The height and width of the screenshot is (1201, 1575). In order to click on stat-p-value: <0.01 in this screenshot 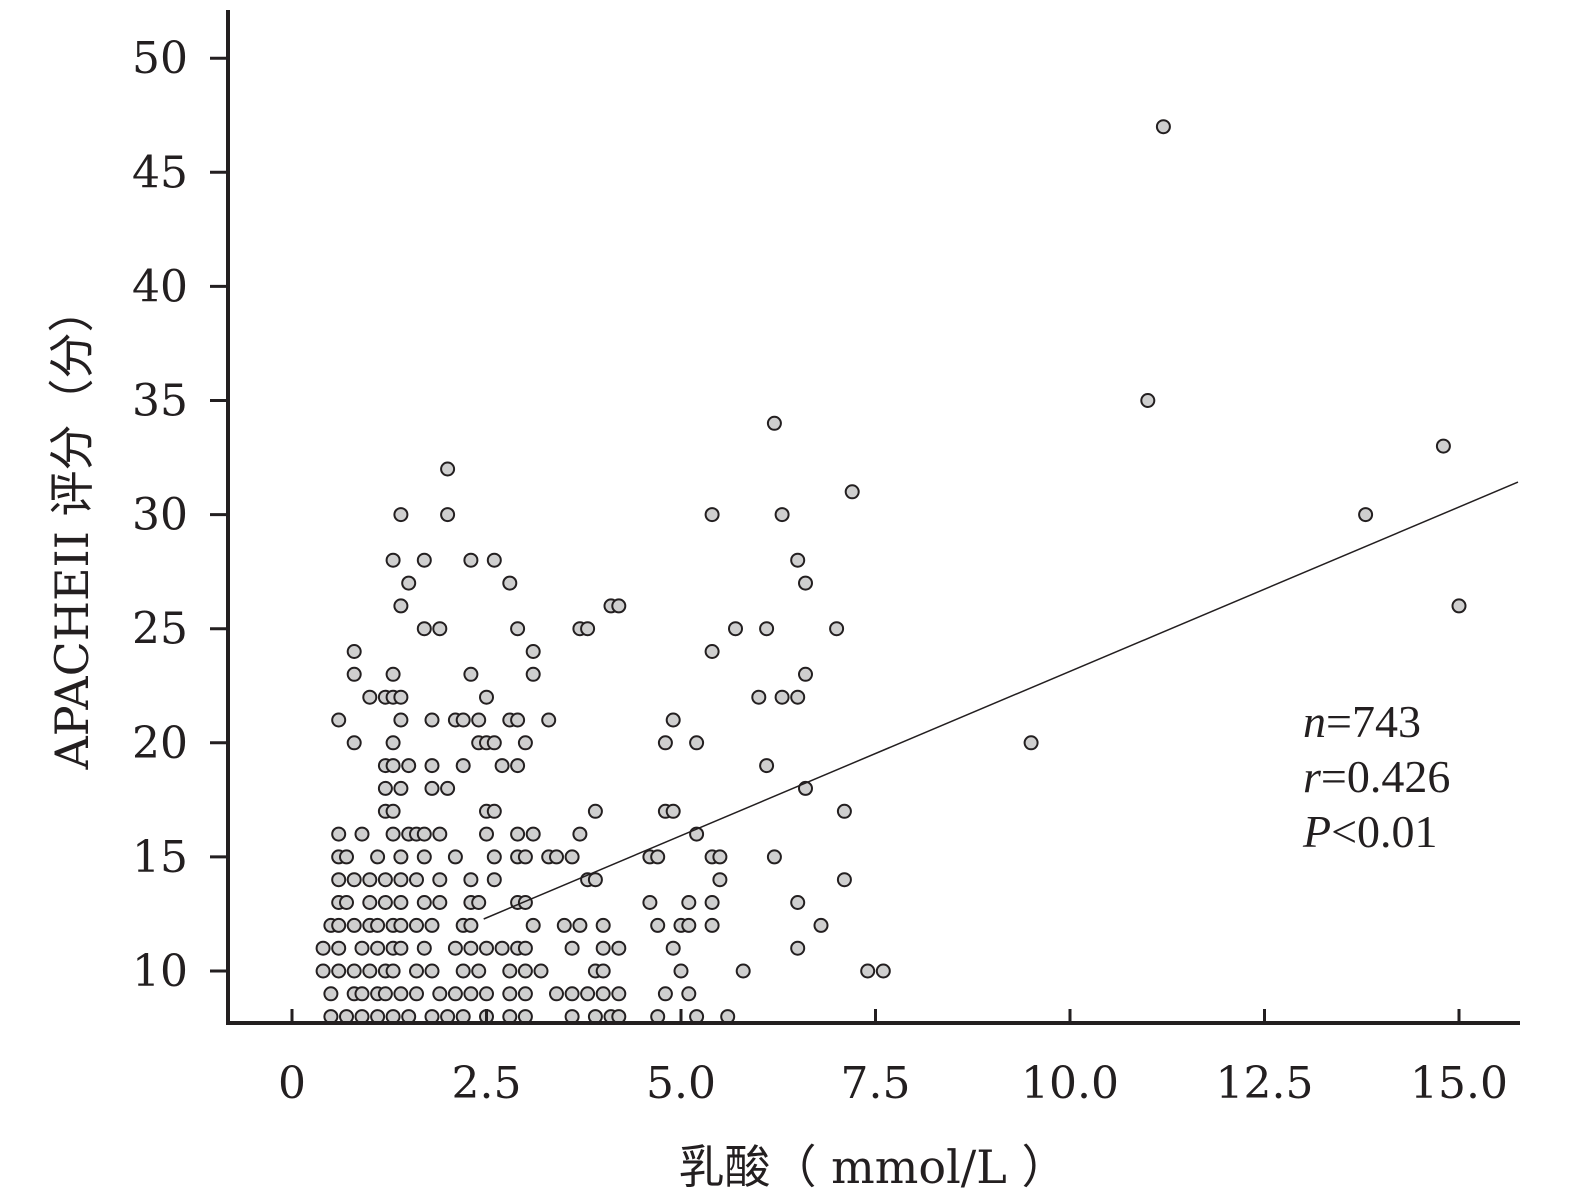, I will do `click(1384, 831)`.